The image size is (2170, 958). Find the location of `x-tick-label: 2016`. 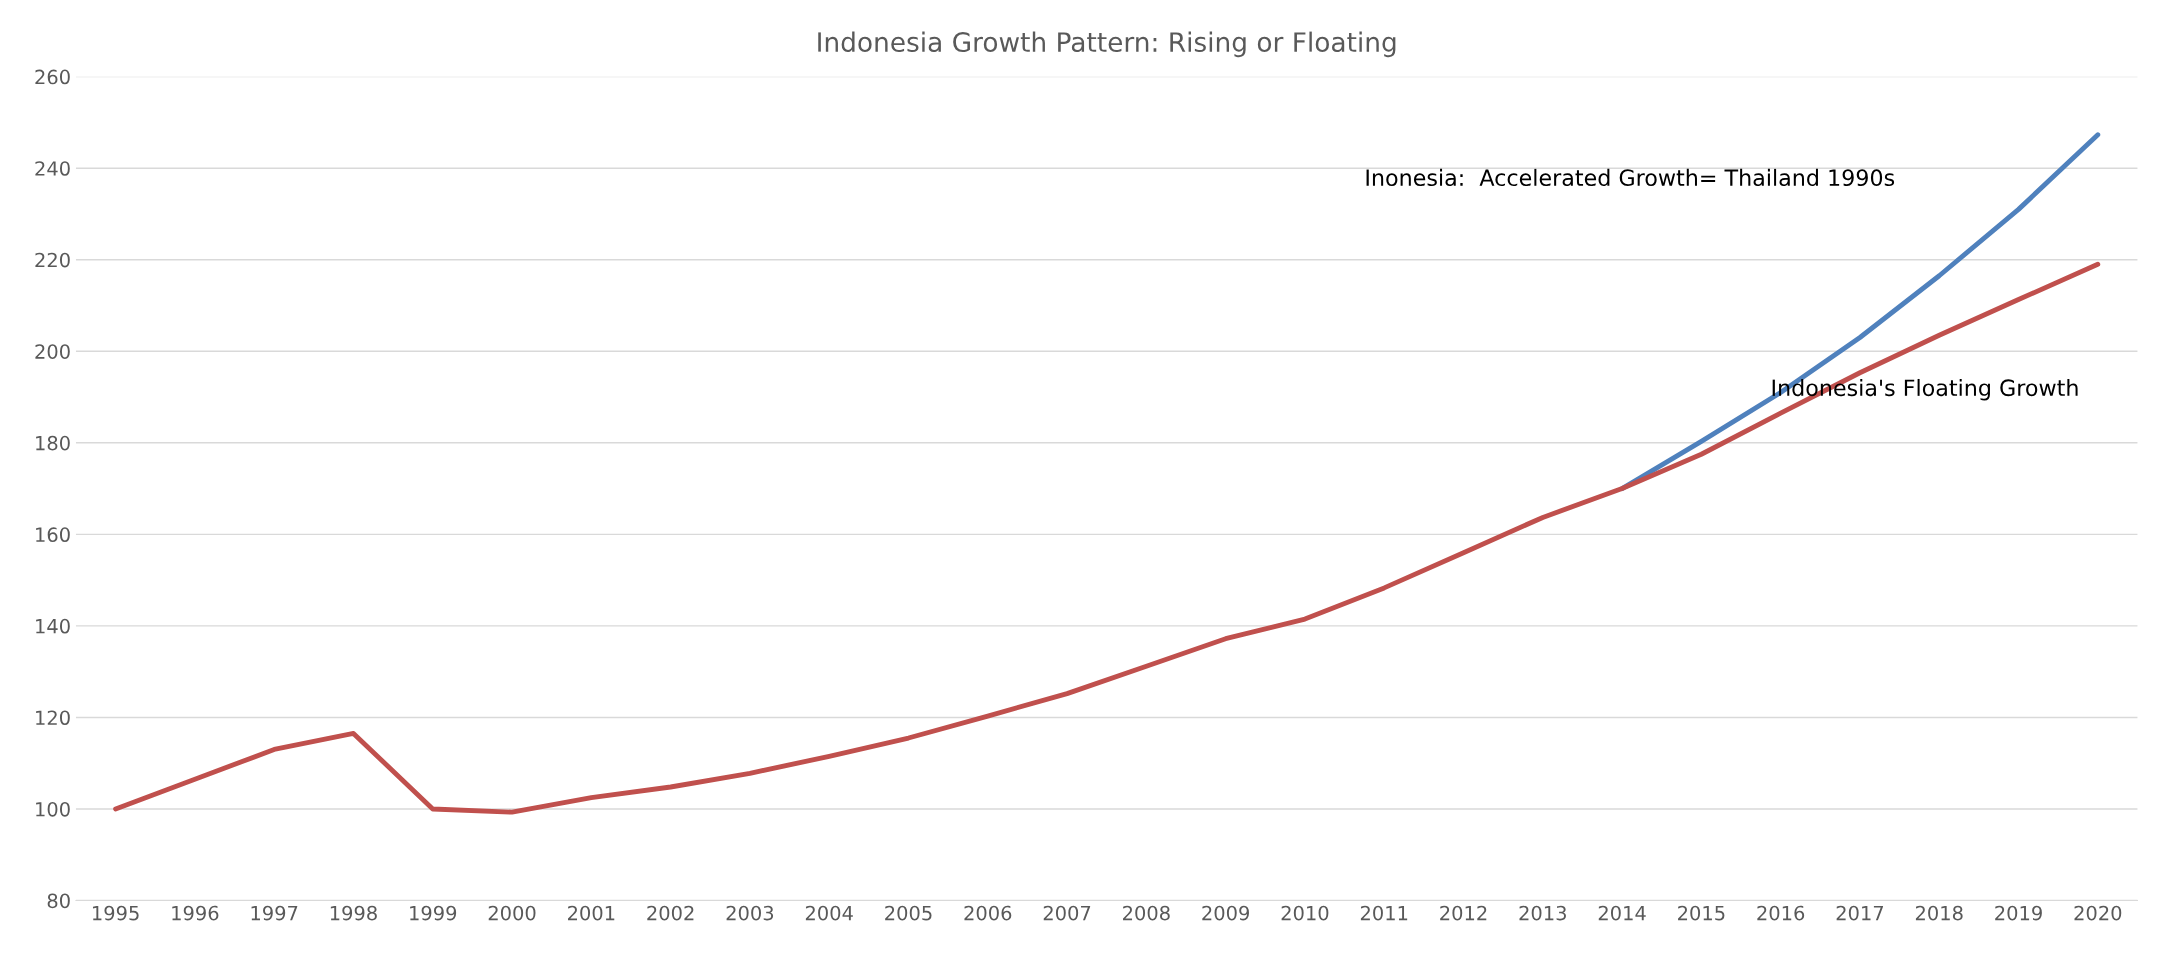

x-tick-label: 2016 is located at coordinates (1781, 913).